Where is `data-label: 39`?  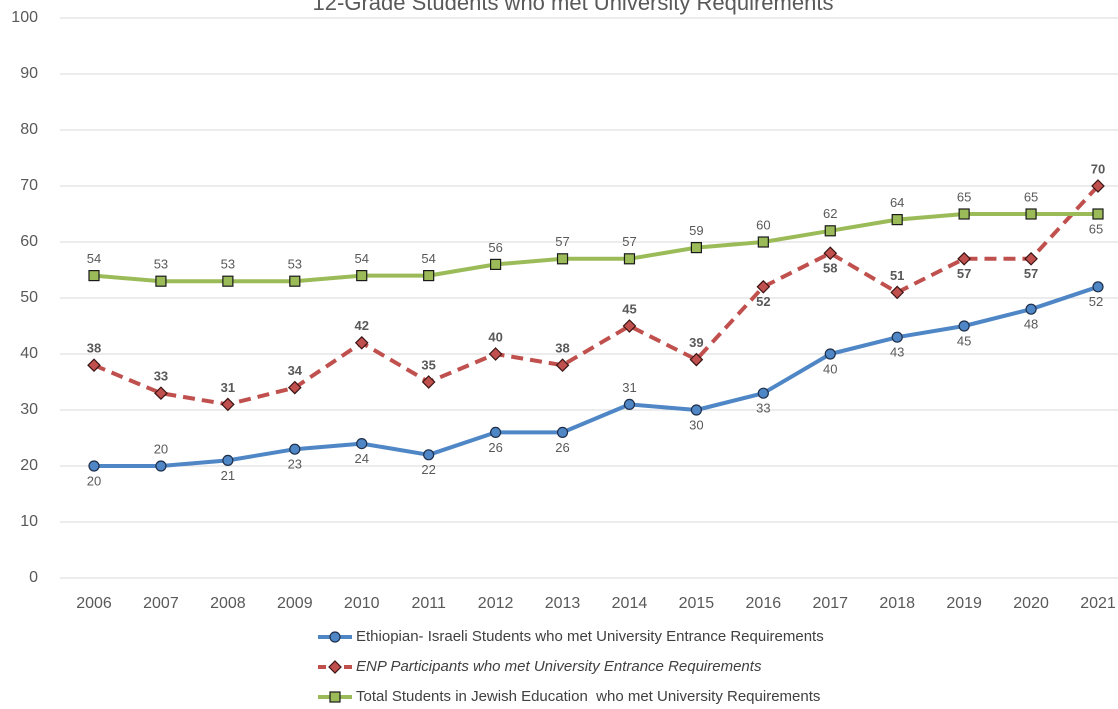
data-label: 39 is located at coordinates (696, 342).